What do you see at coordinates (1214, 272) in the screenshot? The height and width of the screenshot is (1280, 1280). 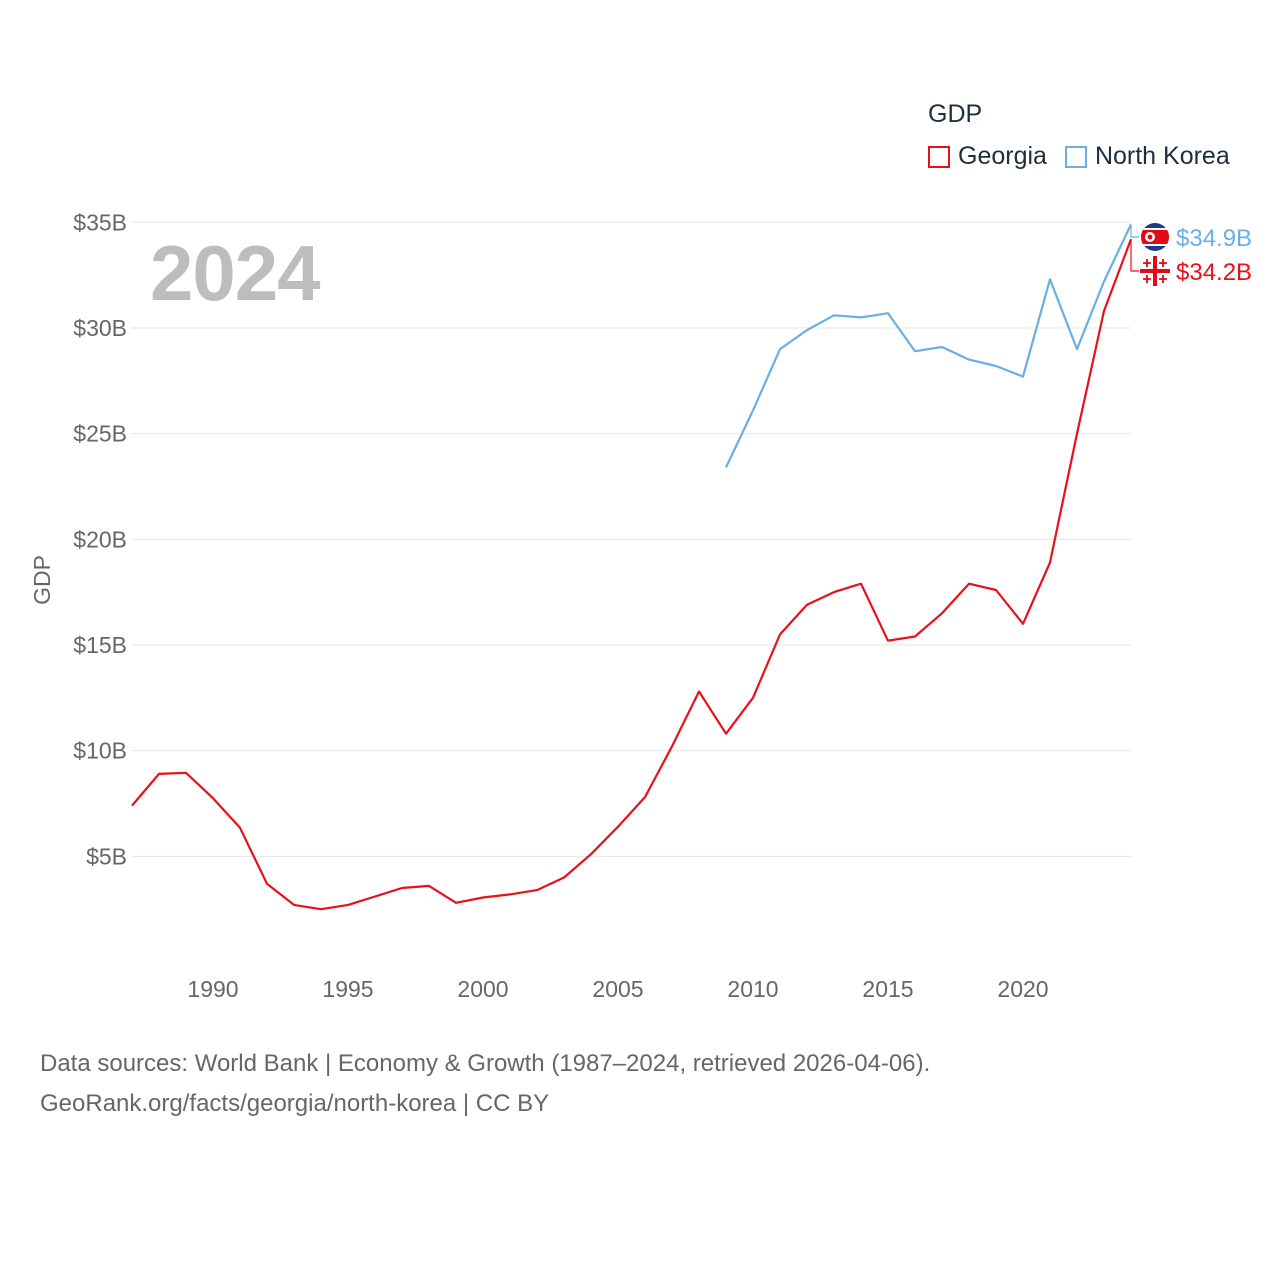 I see `end-value-label: $34.2B` at bounding box center [1214, 272].